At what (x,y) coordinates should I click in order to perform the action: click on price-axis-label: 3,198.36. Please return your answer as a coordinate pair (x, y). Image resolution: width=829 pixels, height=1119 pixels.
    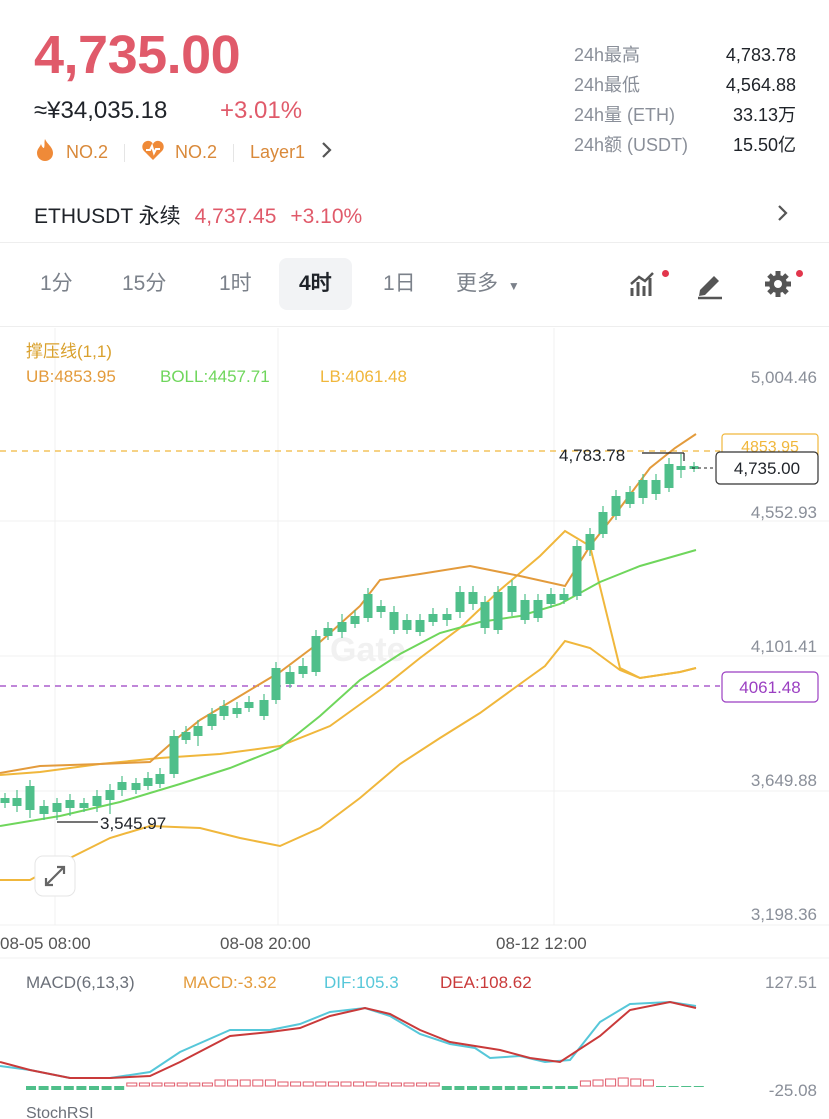
    Looking at the image, I should click on (784, 914).